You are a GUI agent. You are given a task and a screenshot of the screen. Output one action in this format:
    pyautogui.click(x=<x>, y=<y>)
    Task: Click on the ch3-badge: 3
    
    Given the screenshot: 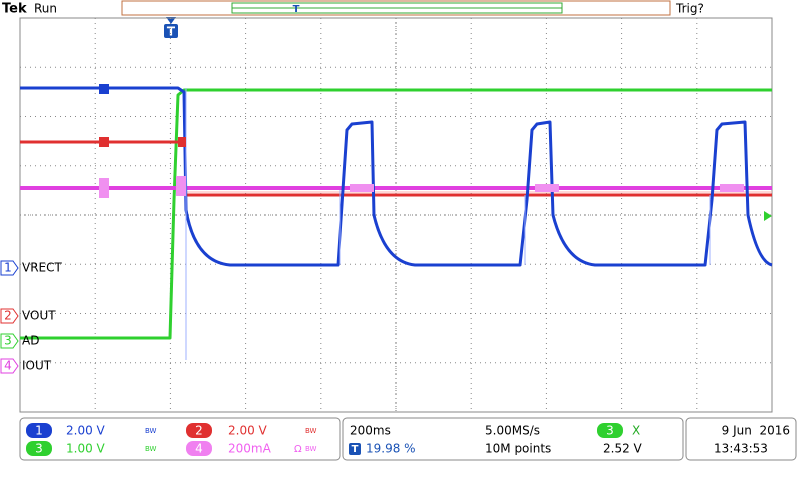 What is the action you would take?
    pyautogui.click(x=39, y=449)
    